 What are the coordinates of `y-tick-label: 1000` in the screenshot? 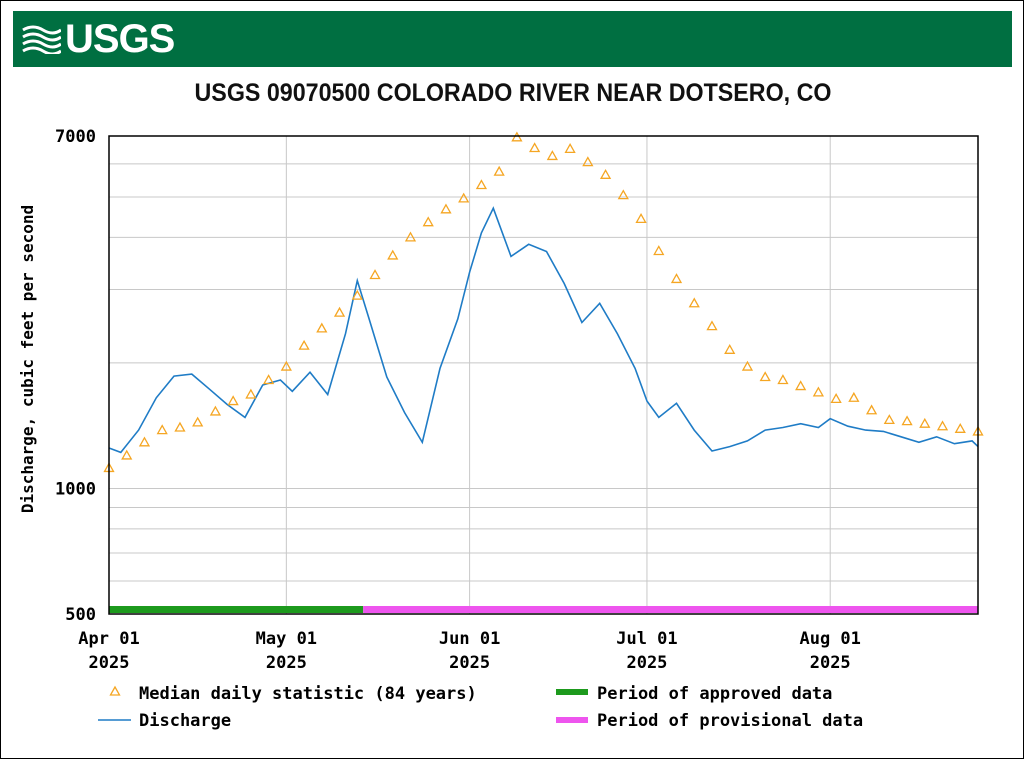 It's located at (75, 489).